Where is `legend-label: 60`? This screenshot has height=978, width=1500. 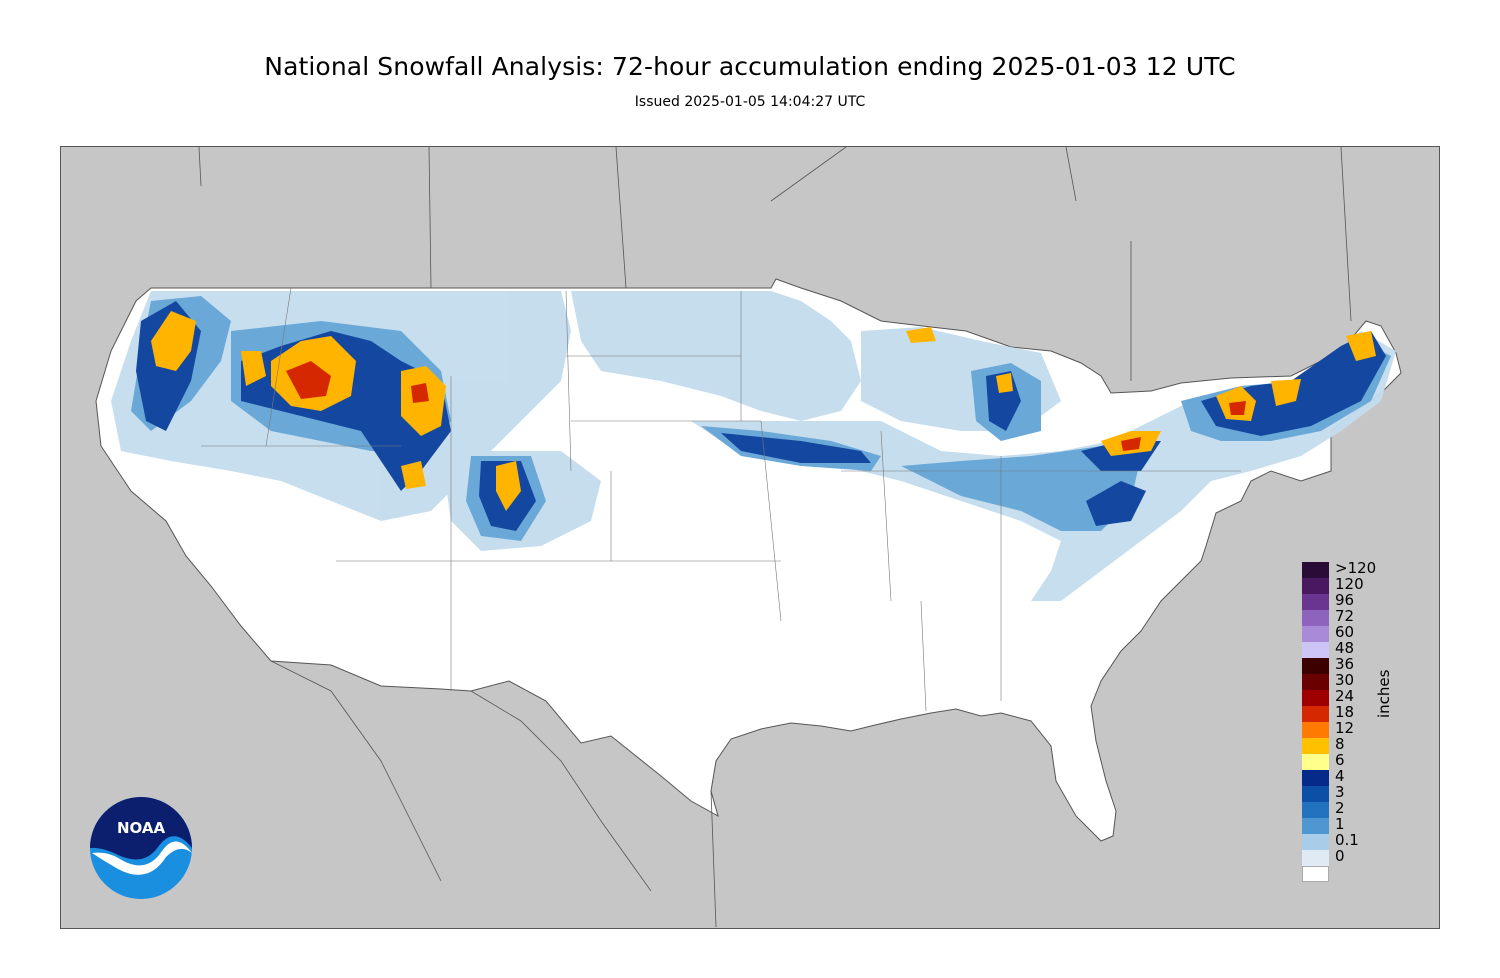 legend-label: 60 is located at coordinates (1345, 632).